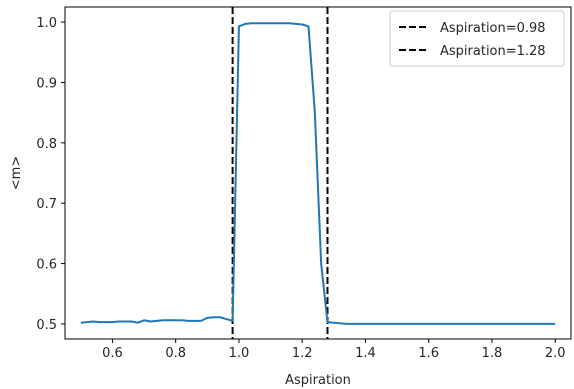  Describe the element at coordinates (46, 83) in the screenshot. I see `y-tick-label-4: 0.9` at that location.